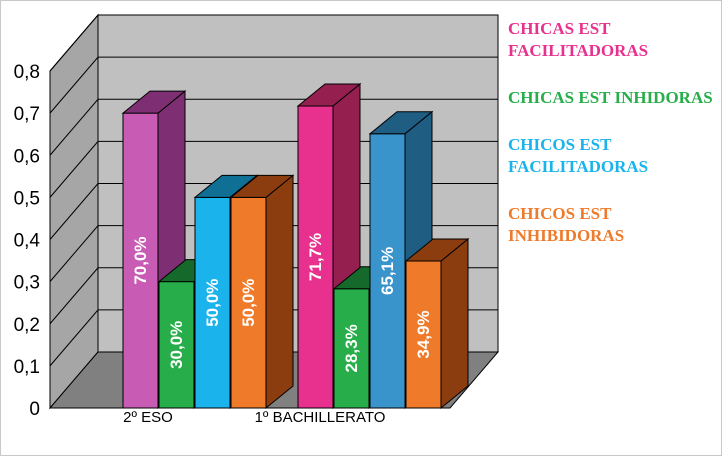 The width and height of the screenshot is (722, 456). I want to click on y-tick-label: 0,6, so click(27, 156).